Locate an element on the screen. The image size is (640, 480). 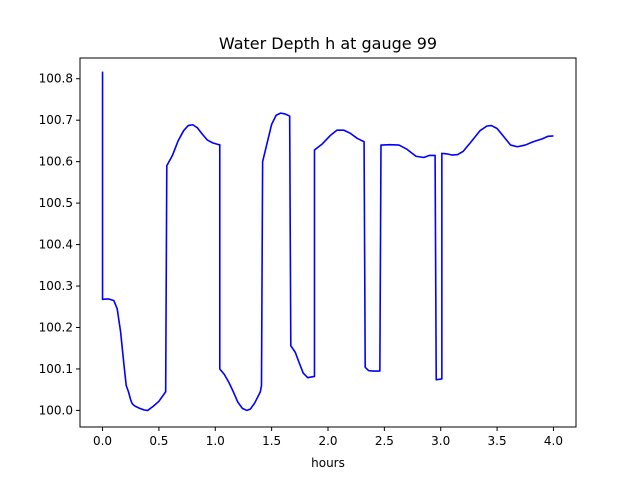
x-tick-label: 3.5 is located at coordinates (497, 441).